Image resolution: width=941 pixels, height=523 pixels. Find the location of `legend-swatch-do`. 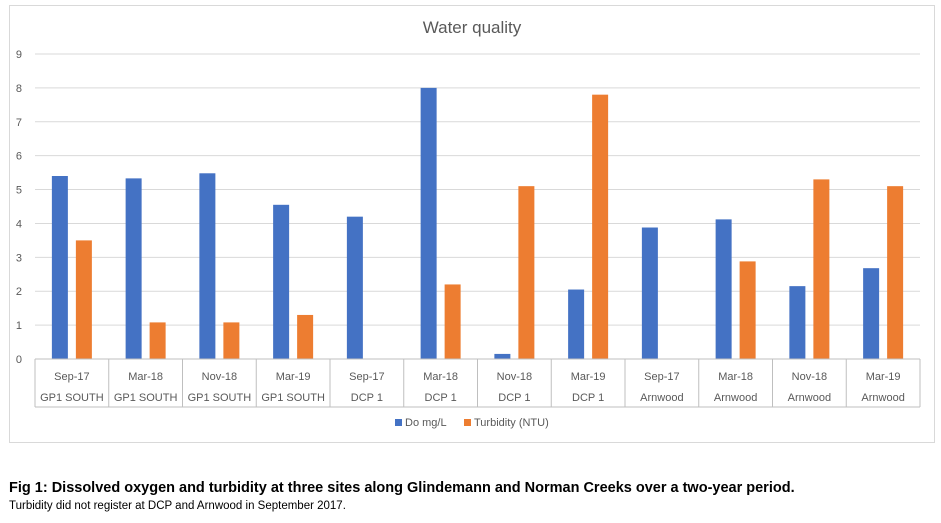

legend-swatch-do is located at coordinates (398, 422).